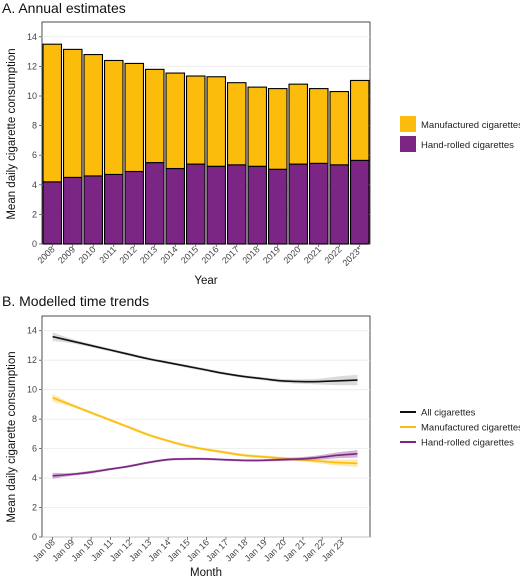 This screenshot has height=580, width=520. Describe the element at coordinates (205, 281) in the screenshot. I see `panel-a-x-axis-label: Year` at that location.